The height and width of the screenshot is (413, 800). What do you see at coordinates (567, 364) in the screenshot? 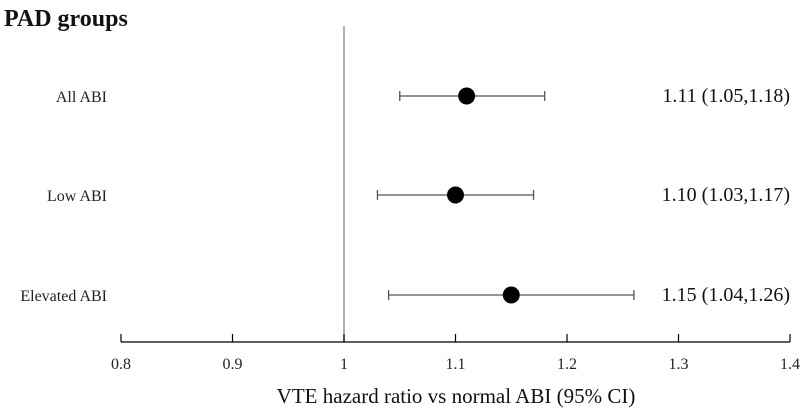
I see `x-tick-label: 1.2` at bounding box center [567, 364].